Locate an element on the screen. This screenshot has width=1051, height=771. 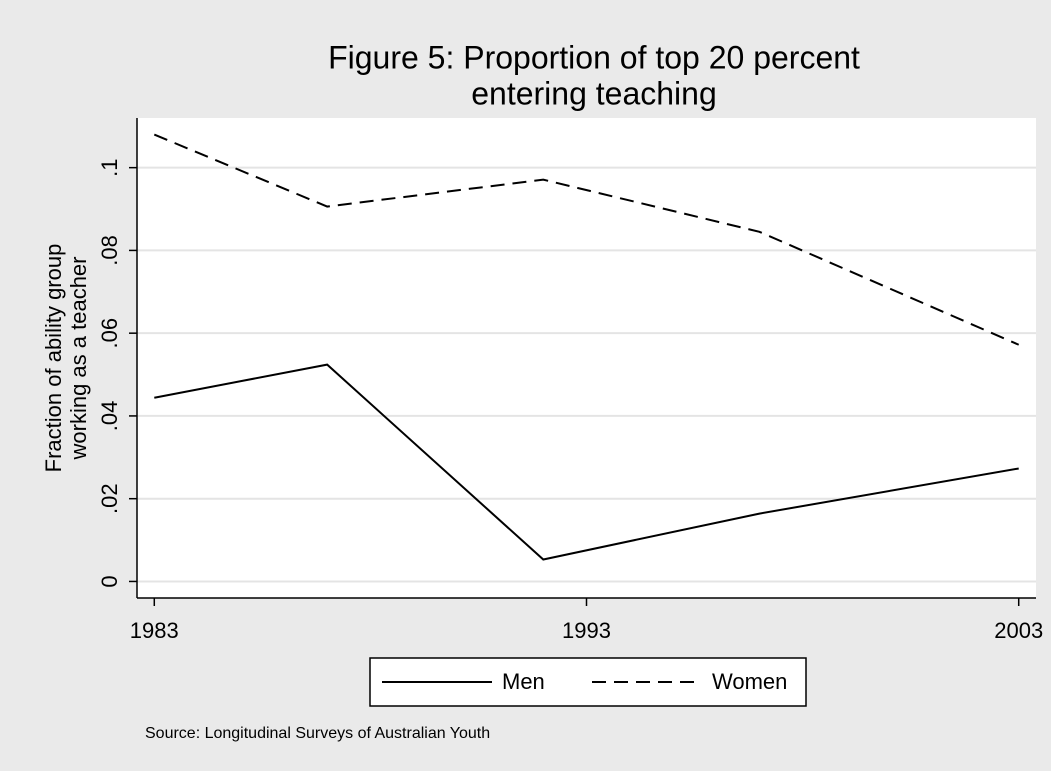
y-axis-title: Fraction of ability group is located at coordinates (53, 358).